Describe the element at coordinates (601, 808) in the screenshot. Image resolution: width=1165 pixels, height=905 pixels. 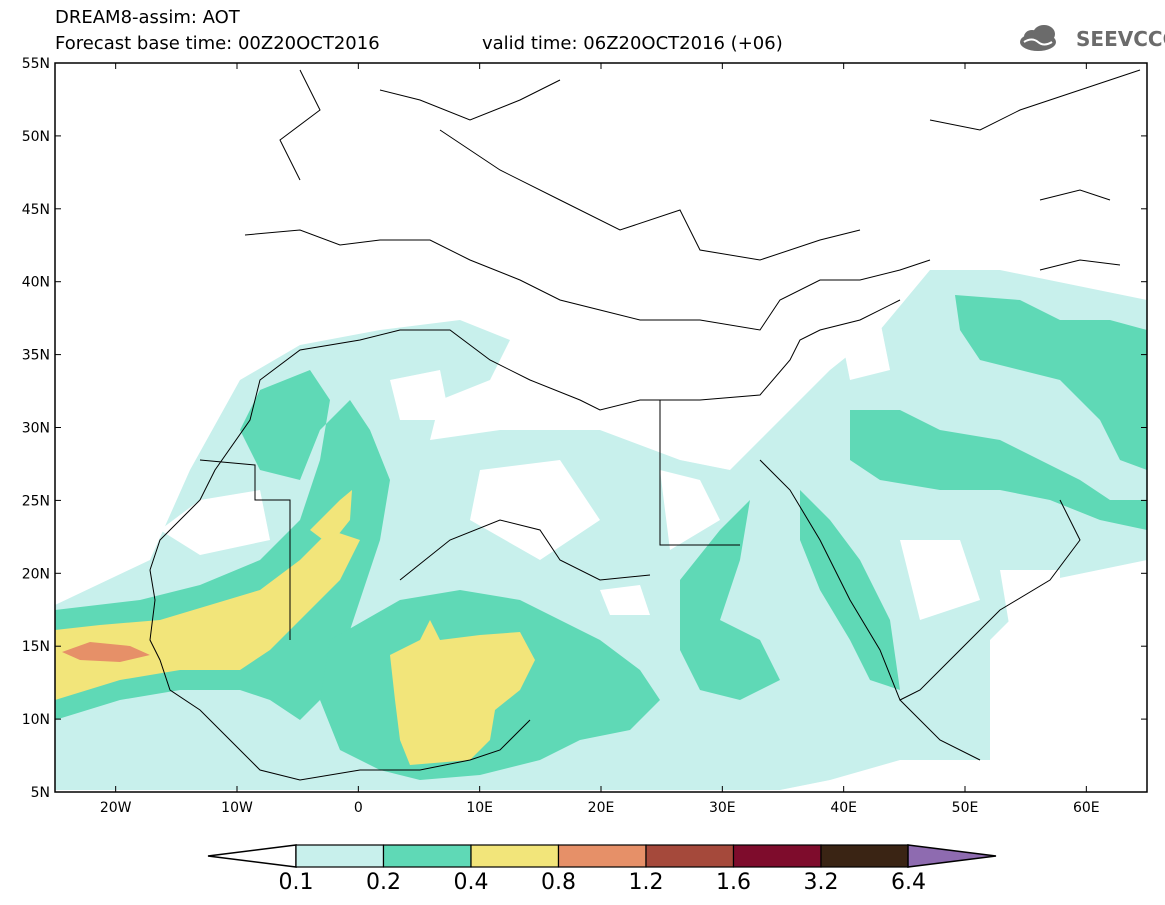
I see `lon-label: 20E` at that location.